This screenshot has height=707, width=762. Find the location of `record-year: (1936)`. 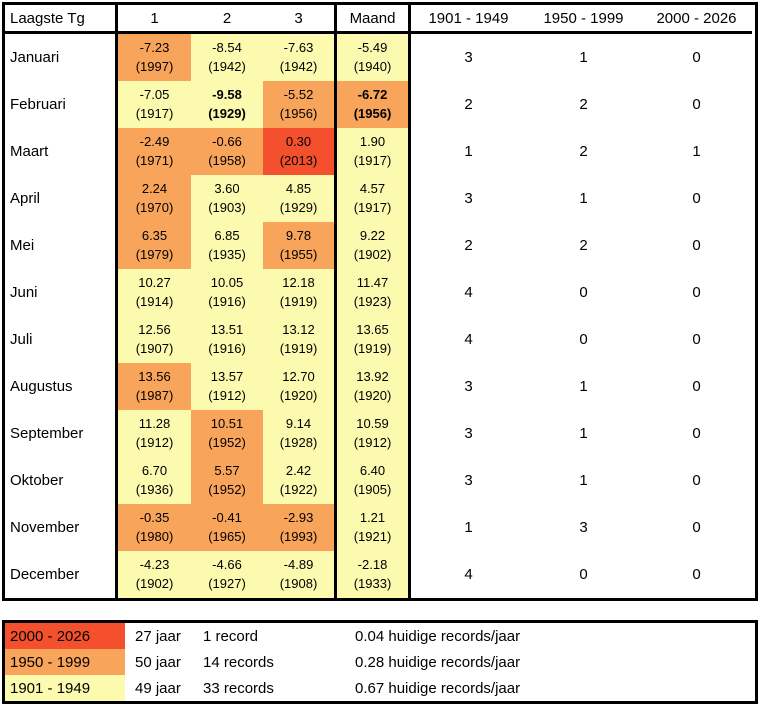

record-year: (1936) is located at coordinates (154, 489).